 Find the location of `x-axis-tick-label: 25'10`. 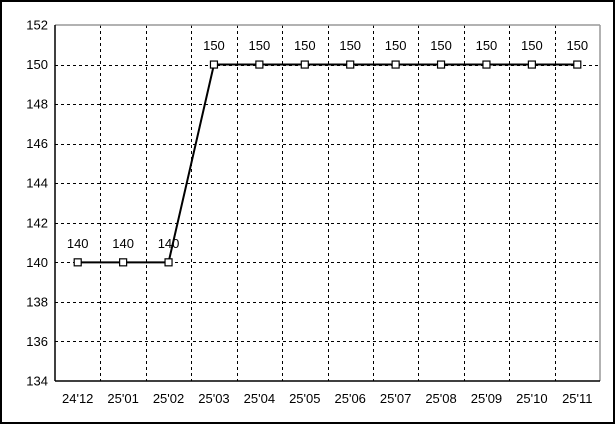

x-axis-tick-label: 25'10 is located at coordinates (531, 398).